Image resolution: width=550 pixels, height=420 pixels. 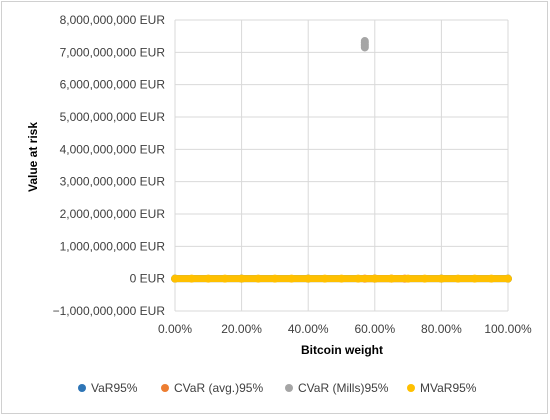 I want to click on y-tick-label: −1,000,000,000 EUR, so click(x=109, y=311).